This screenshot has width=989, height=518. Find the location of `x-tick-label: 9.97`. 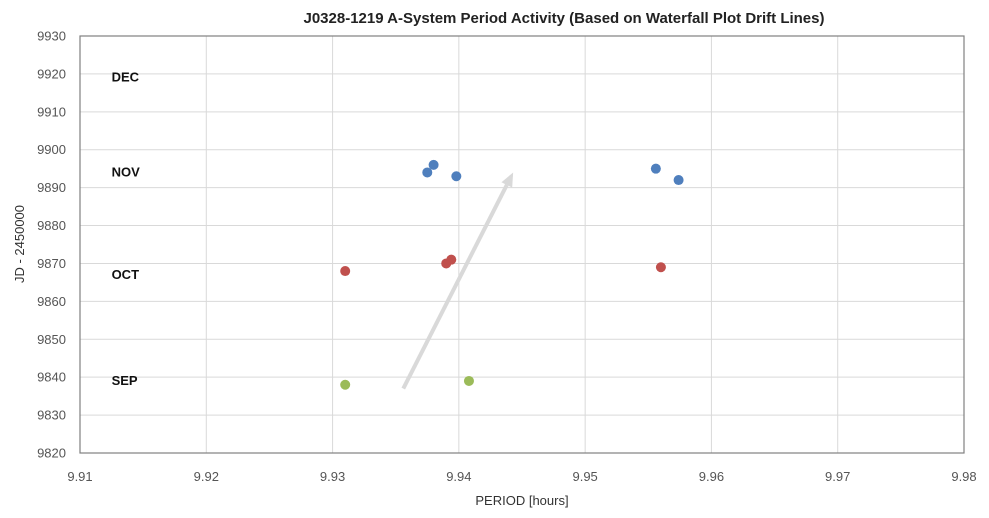

x-tick-label: 9.97 is located at coordinates (837, 476).